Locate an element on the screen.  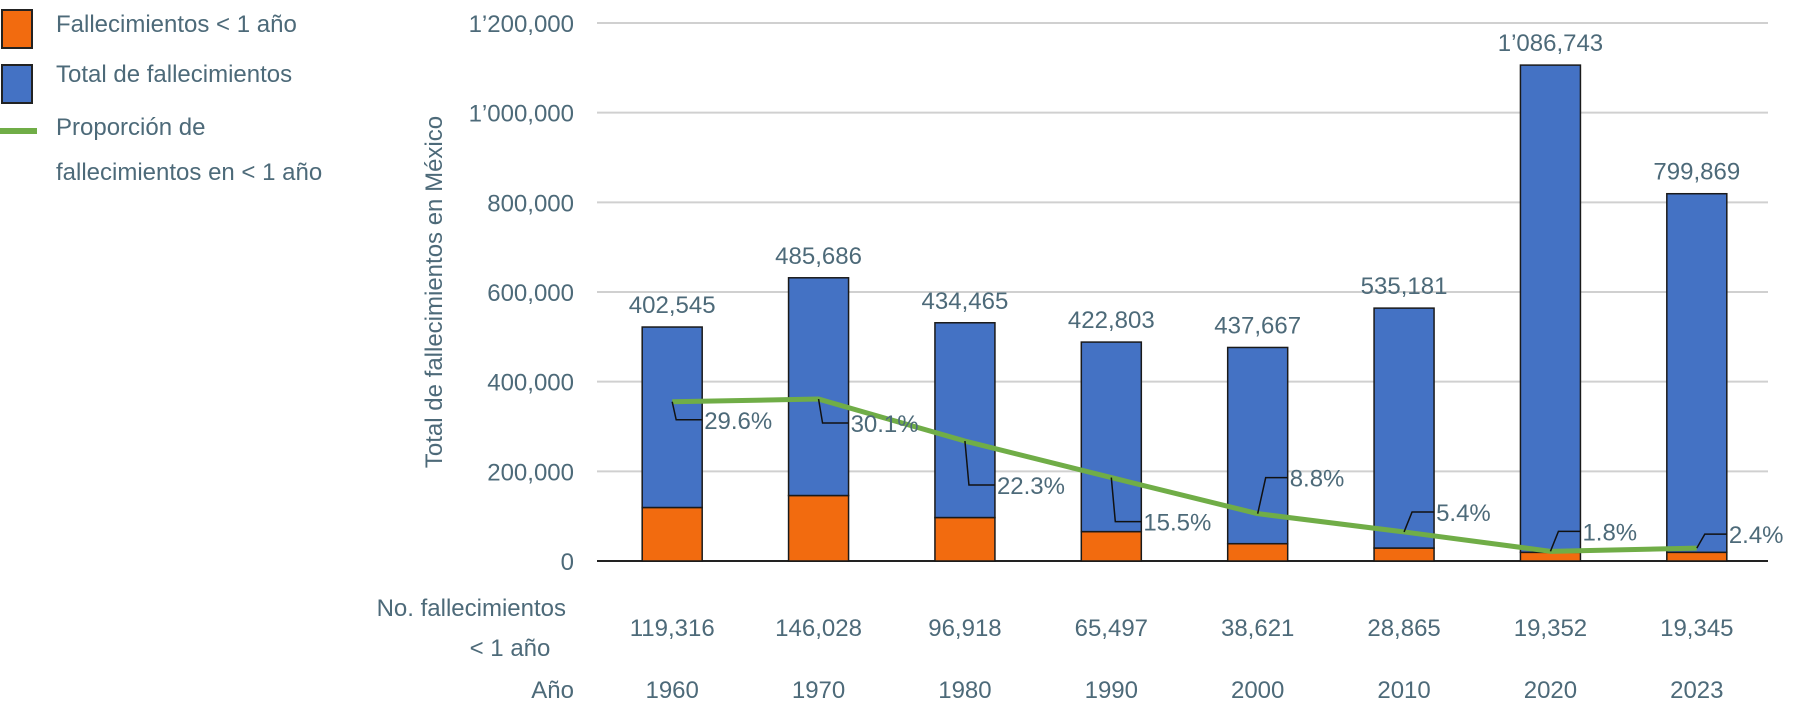
infant-count-value: 65,497 is located at coordinates (1111, 628).